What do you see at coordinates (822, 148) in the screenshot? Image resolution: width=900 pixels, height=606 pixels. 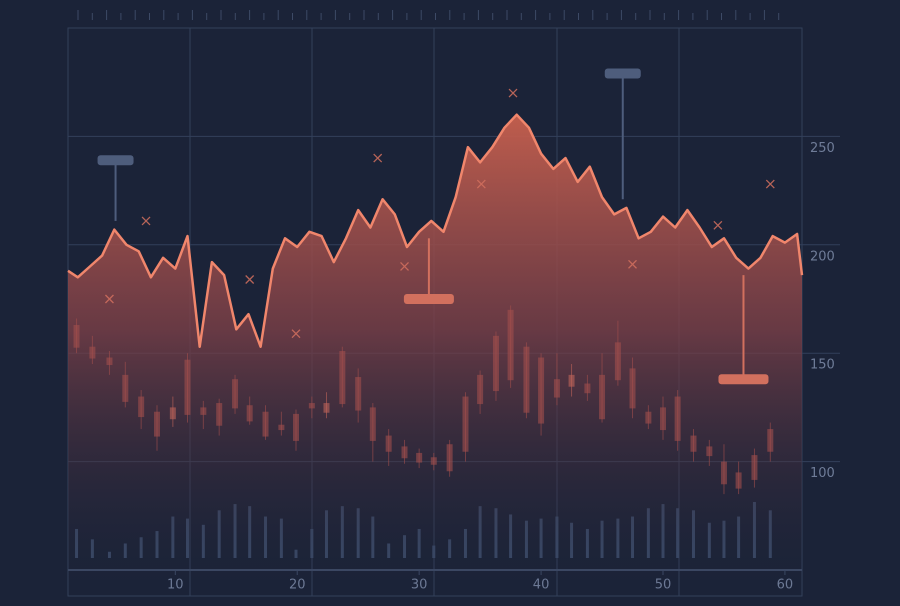 I see `y-tick-label: 250` at bounding box center [822, 148].